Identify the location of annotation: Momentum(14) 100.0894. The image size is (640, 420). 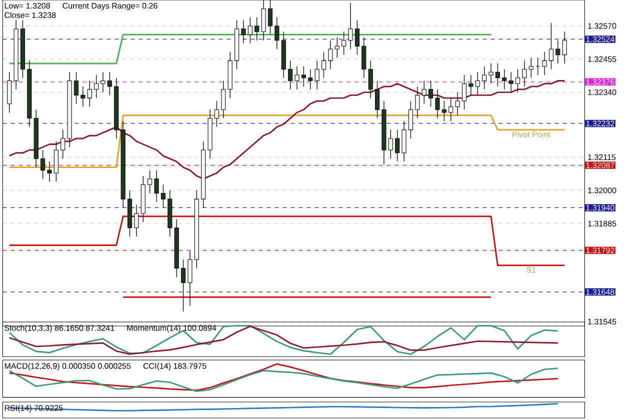
(171, 328).